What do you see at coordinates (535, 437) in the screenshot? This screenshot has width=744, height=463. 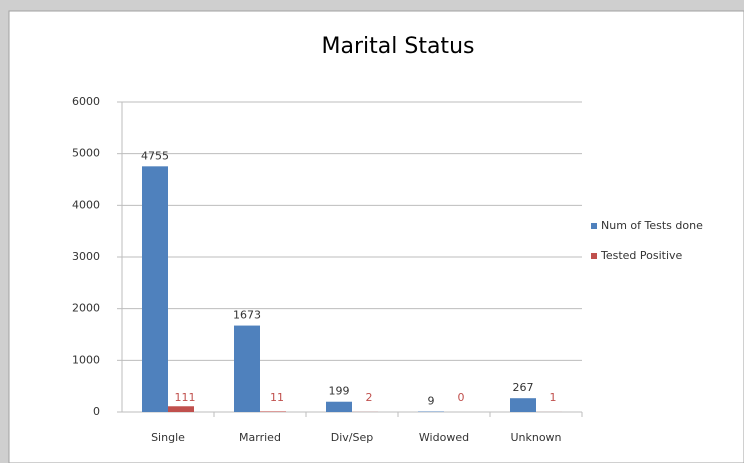 I see `x-tick-label: Unknown` at bounding box center [535, 437].